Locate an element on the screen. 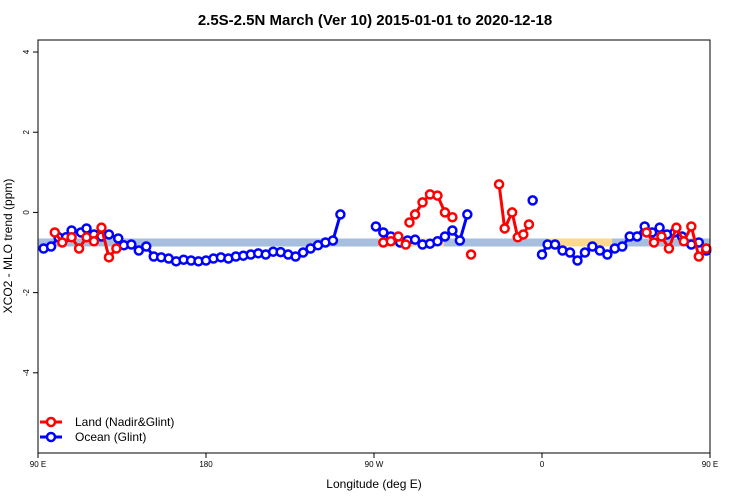 Image resolution: width=750 pixels, height=500 pixels. legend-label-ocean: Ocean (Glint) is located at coordinates (110, 437).